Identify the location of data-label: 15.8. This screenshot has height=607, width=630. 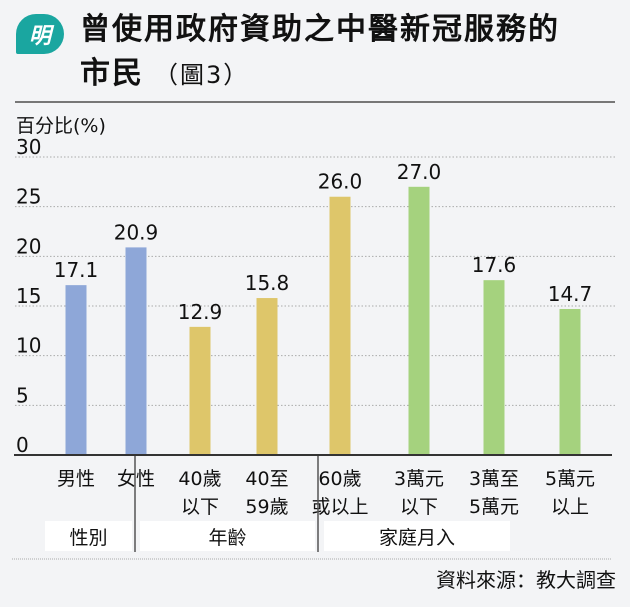
(267, 283).